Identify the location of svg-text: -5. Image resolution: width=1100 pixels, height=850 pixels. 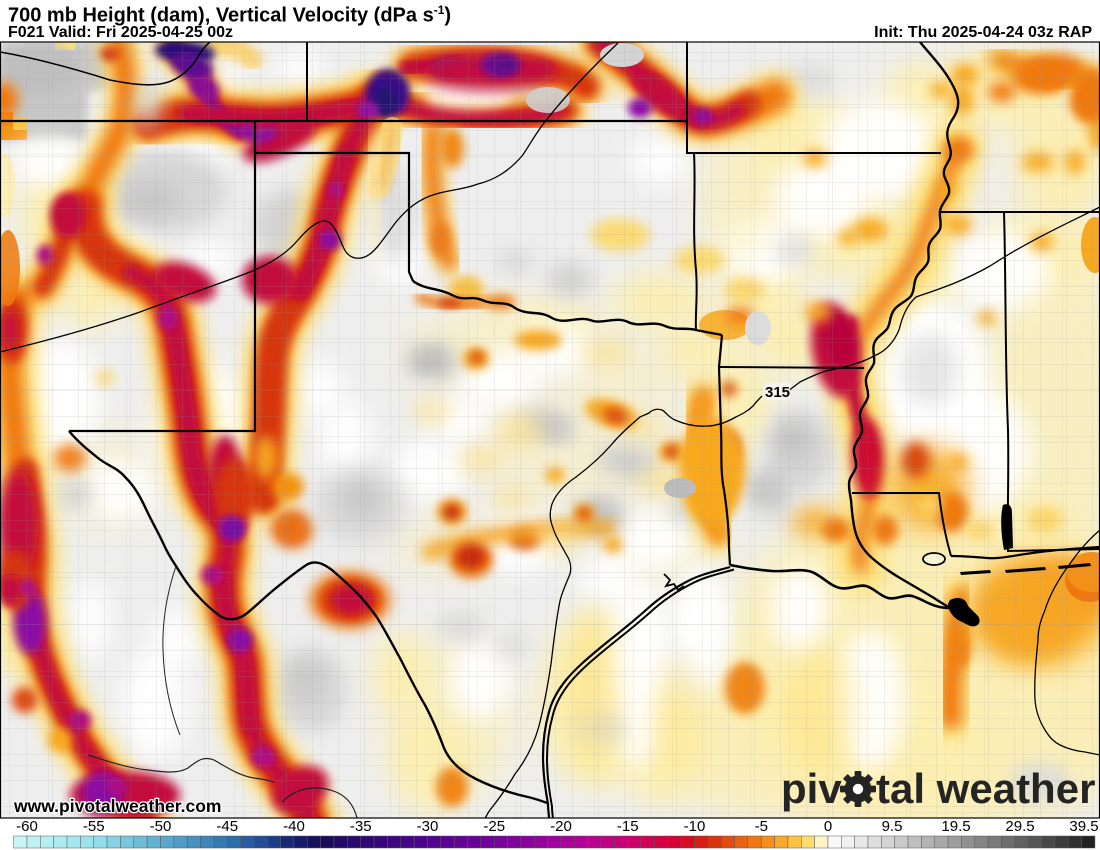
(761, 826).